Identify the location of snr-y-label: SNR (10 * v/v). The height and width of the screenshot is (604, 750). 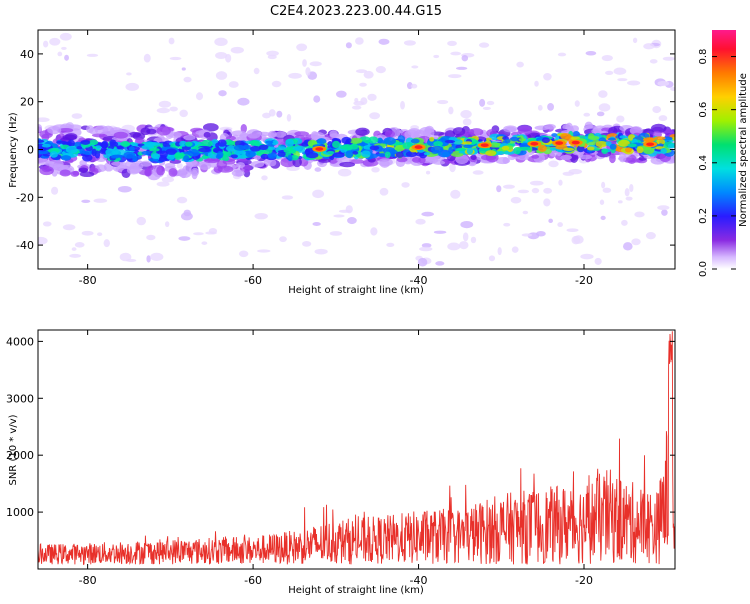
(13, 449).